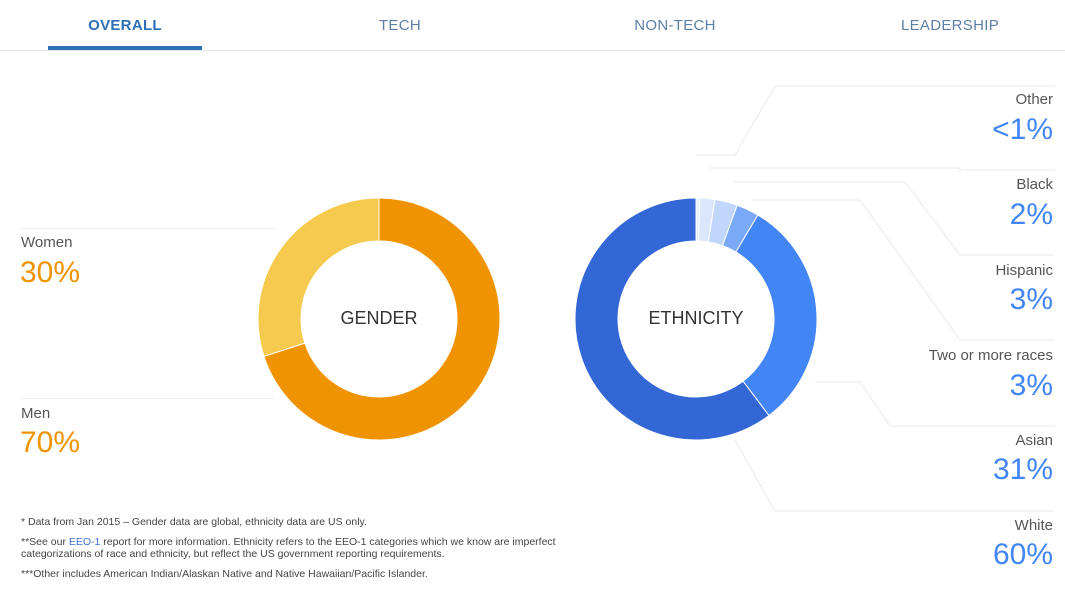  I want to click on ethnicity-donut, so click(696, 319).